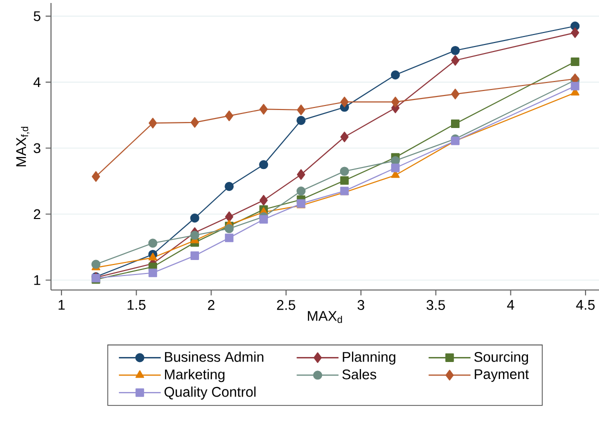 The width and height of the screenshot is (599, 425). Describe the element at coordinates (501, 358) in the screenshot. I see `legend-label: Sourcing` at that location.